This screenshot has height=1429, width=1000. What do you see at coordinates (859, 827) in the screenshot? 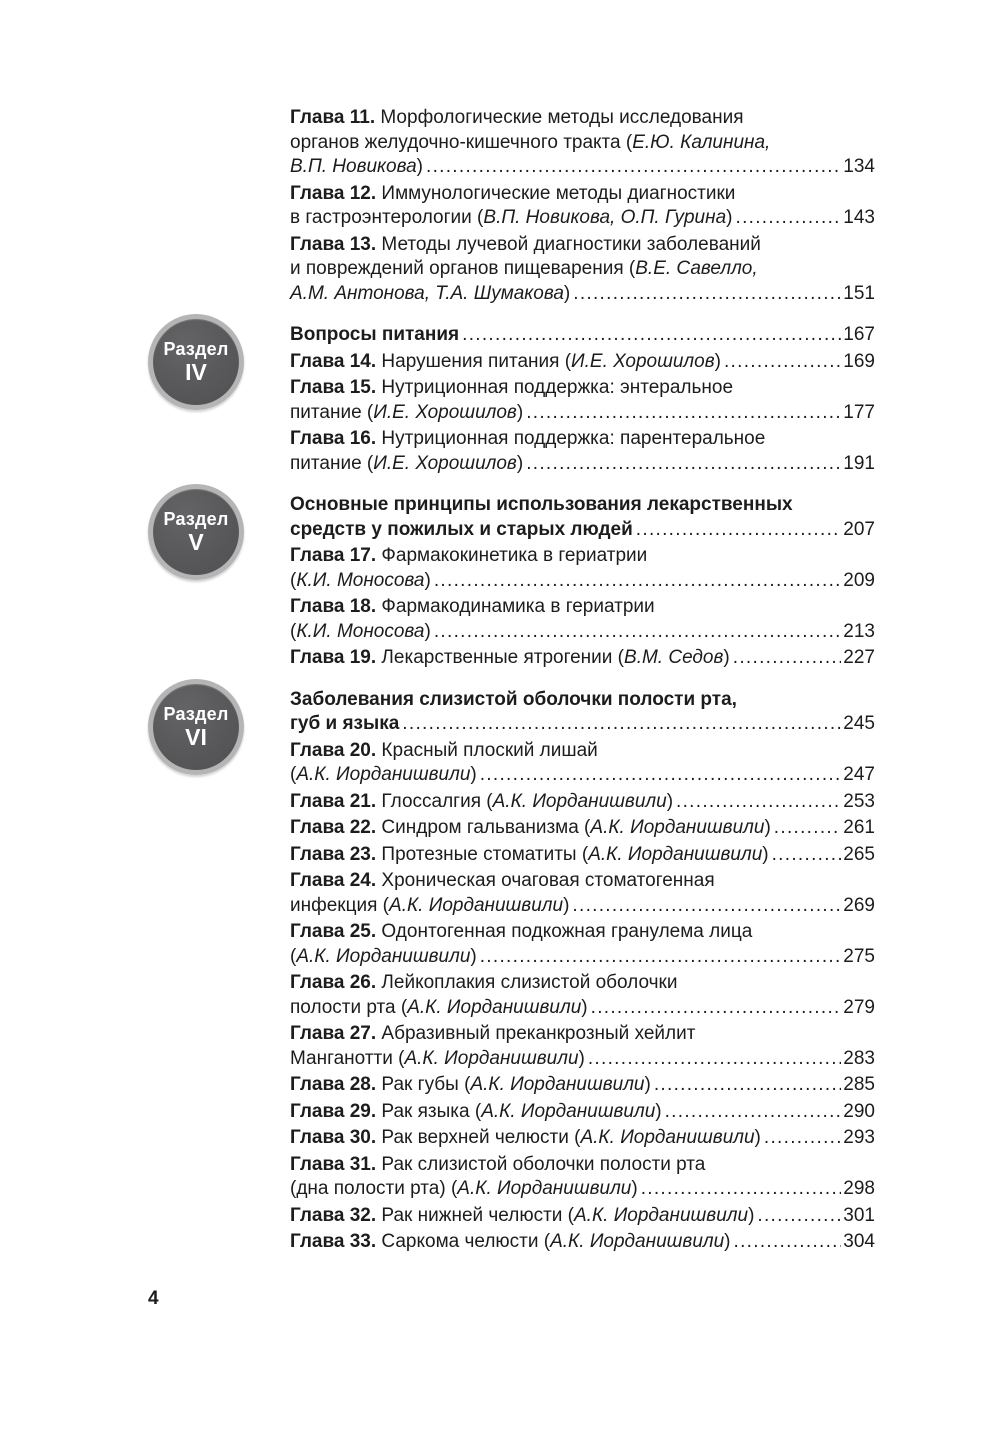
I see `page-number: 261` at bounding box center [859, 827].